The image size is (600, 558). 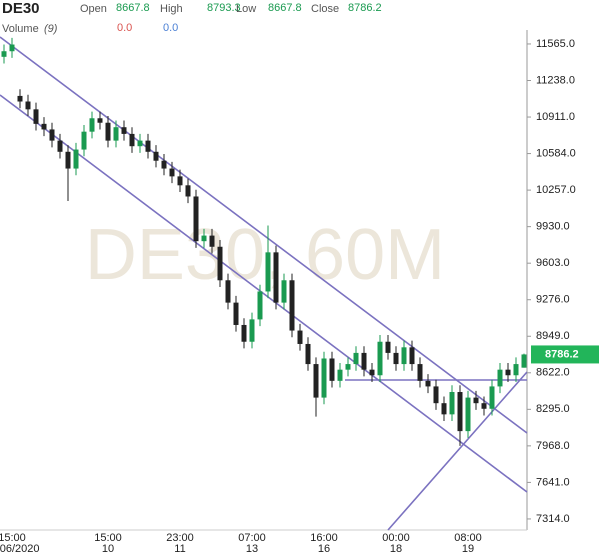 I want to click on high-value: 8793.3, so click(x=224, y=8).